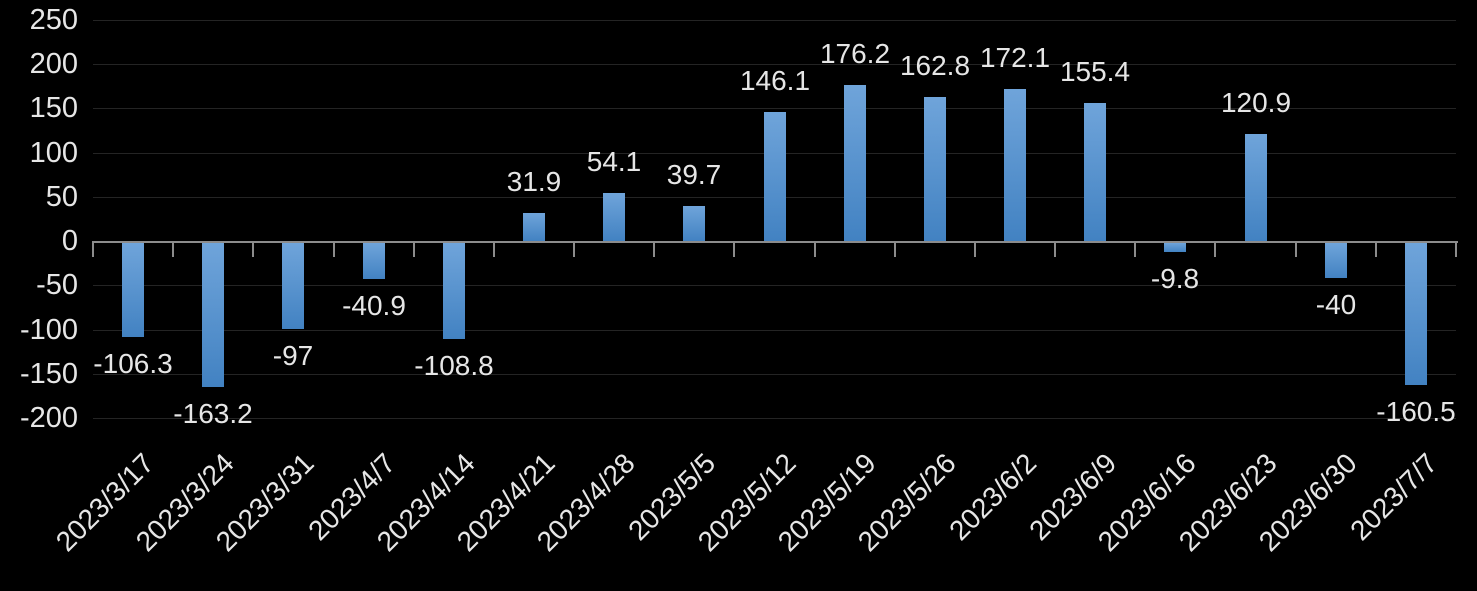  Describe the element at coordinates (1256, 102) in the screenshot. I see `data-label: 120.9` at that location.